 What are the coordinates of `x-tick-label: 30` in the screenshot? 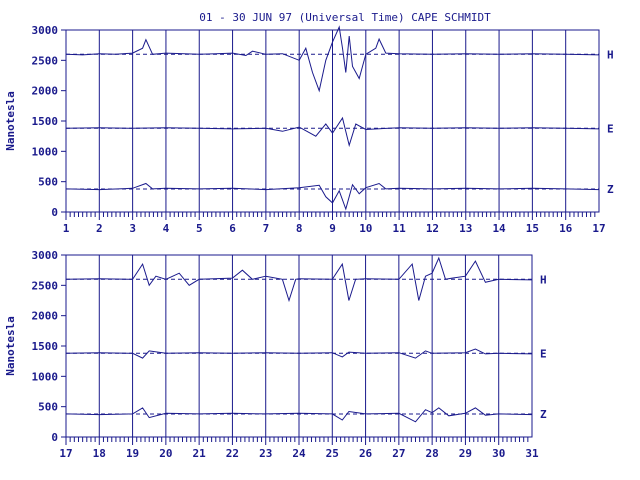 It's located at (498, 453).